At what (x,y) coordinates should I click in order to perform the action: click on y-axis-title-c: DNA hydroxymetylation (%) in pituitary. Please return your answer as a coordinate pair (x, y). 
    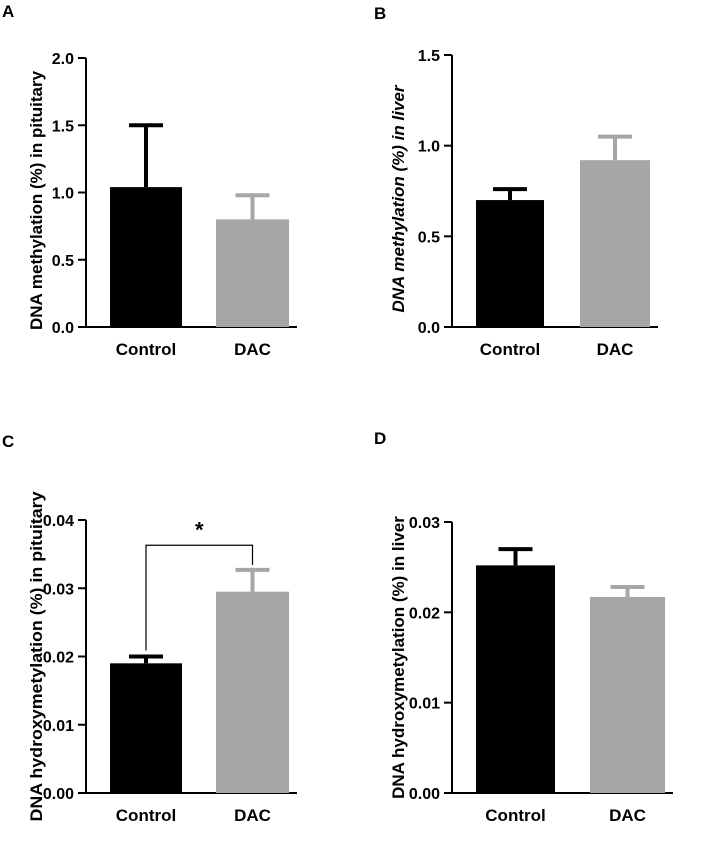
    Looking at the image, I should click on (36, 656).